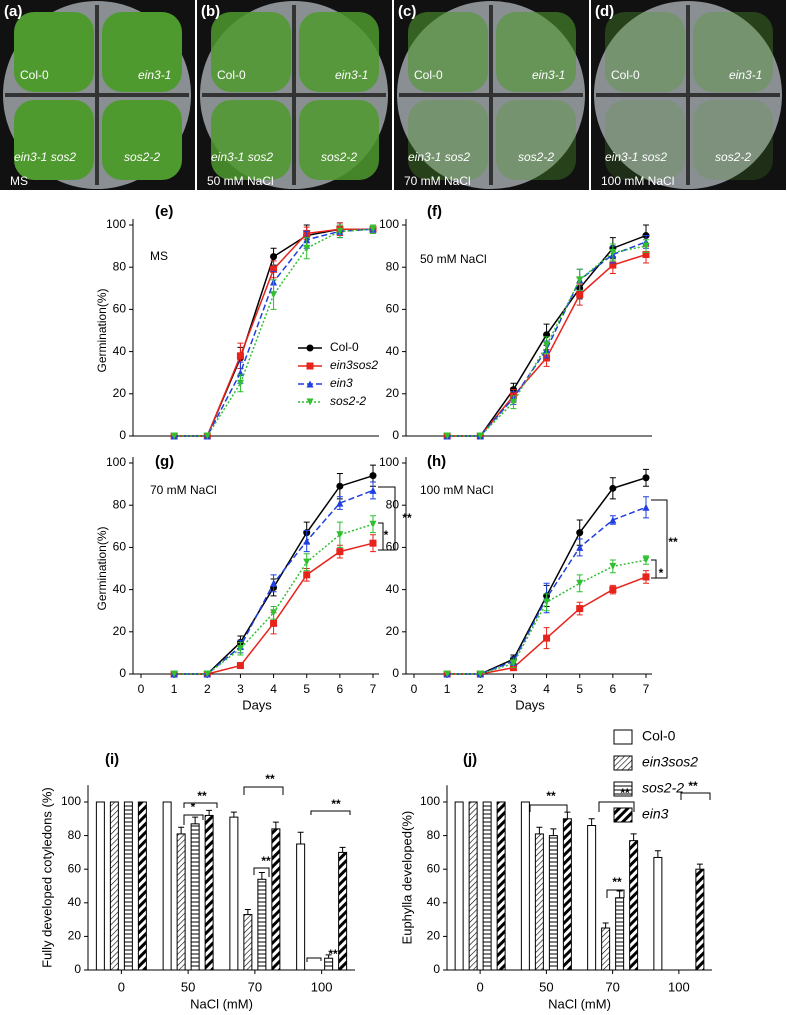 Image resolution: width=787 pixels, height=1015 pixels. I want to click on x-tick-label: 0, so click(141, 689).